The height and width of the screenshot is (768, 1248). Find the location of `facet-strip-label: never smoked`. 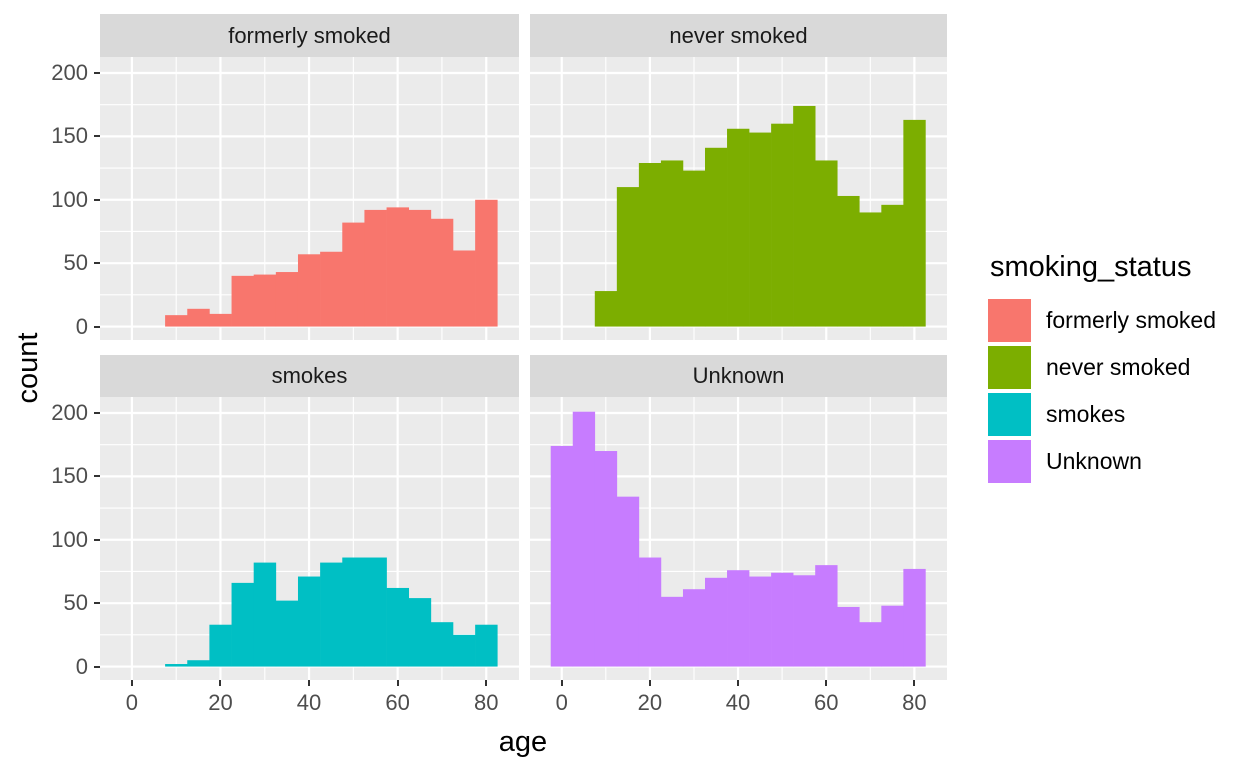

facet-strip-label: never smoked is located at coordinates (738, 35).